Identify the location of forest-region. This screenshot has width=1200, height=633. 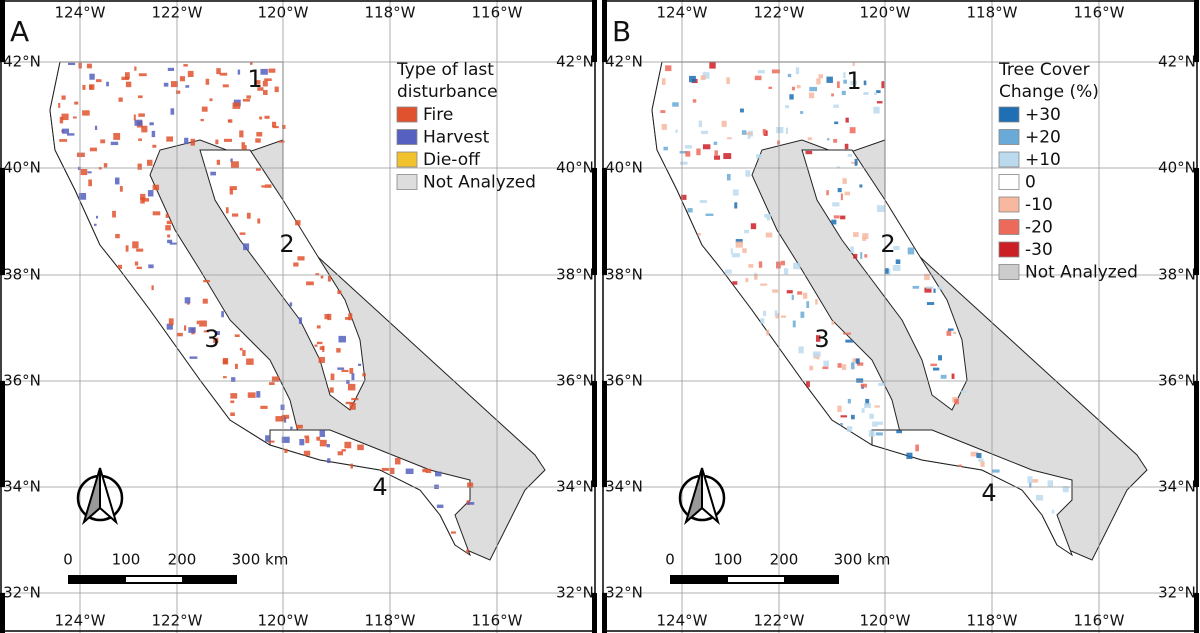
(884, 280).